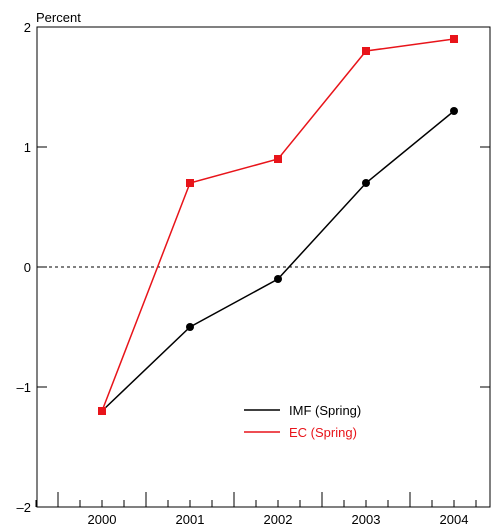  Describe the element at coordinates (323, 432) in the screenshot. I see `legend-label-1: EC (Spring)` at that location.